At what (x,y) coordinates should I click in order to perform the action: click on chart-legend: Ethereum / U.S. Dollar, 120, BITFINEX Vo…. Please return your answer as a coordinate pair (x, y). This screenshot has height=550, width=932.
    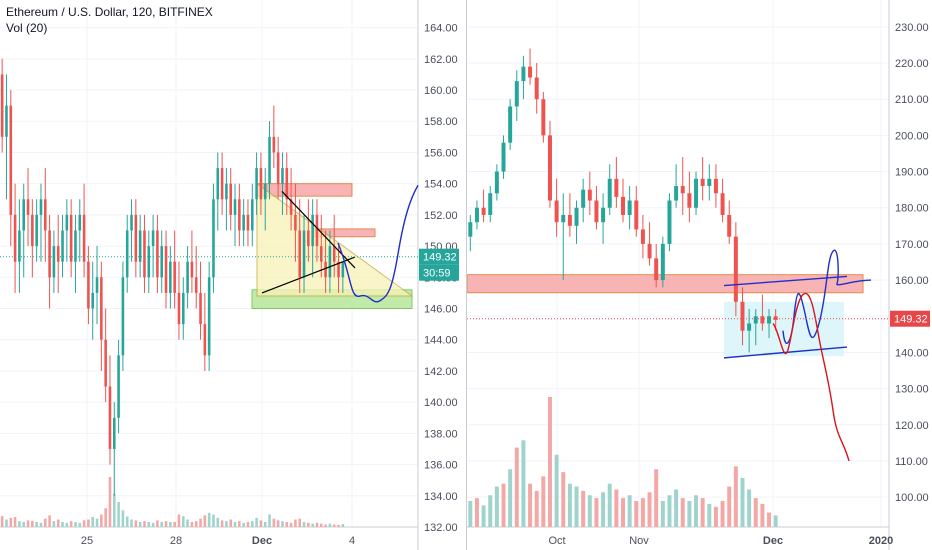
    Looking at the image, I should click on (109, 20).